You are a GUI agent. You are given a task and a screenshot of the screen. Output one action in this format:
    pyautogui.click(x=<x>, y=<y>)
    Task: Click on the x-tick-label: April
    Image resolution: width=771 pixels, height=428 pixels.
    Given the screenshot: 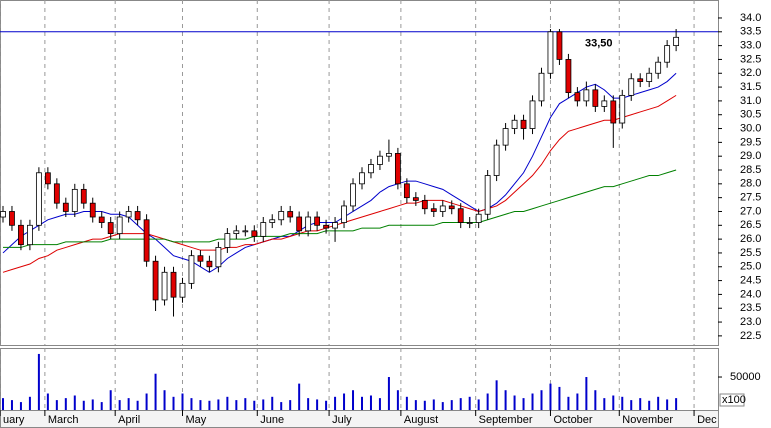 What is the action you would take?
    pyautogui.click(x=129, y=420)
    